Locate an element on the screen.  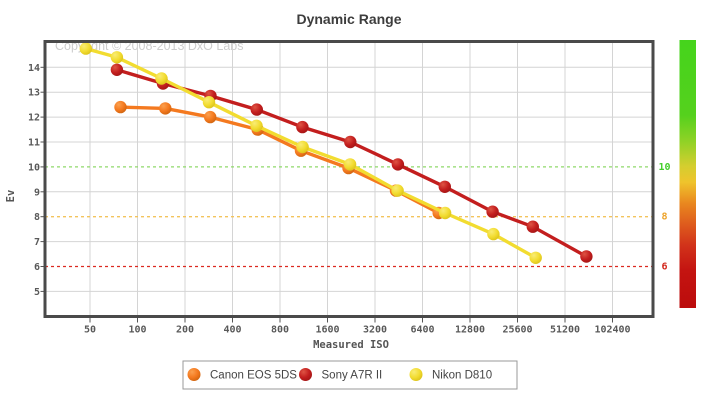
x-tick-label: 6400 is located at coordinates (422, 330).